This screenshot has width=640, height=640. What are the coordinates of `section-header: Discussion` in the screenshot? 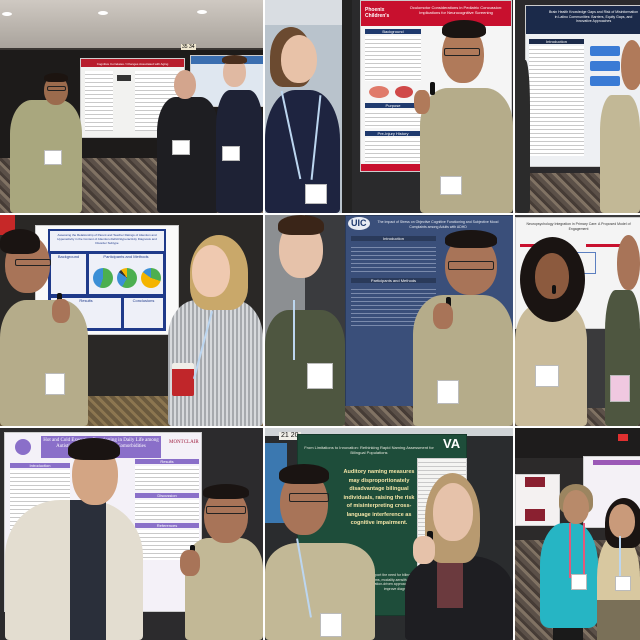 It's located at (167, 495).